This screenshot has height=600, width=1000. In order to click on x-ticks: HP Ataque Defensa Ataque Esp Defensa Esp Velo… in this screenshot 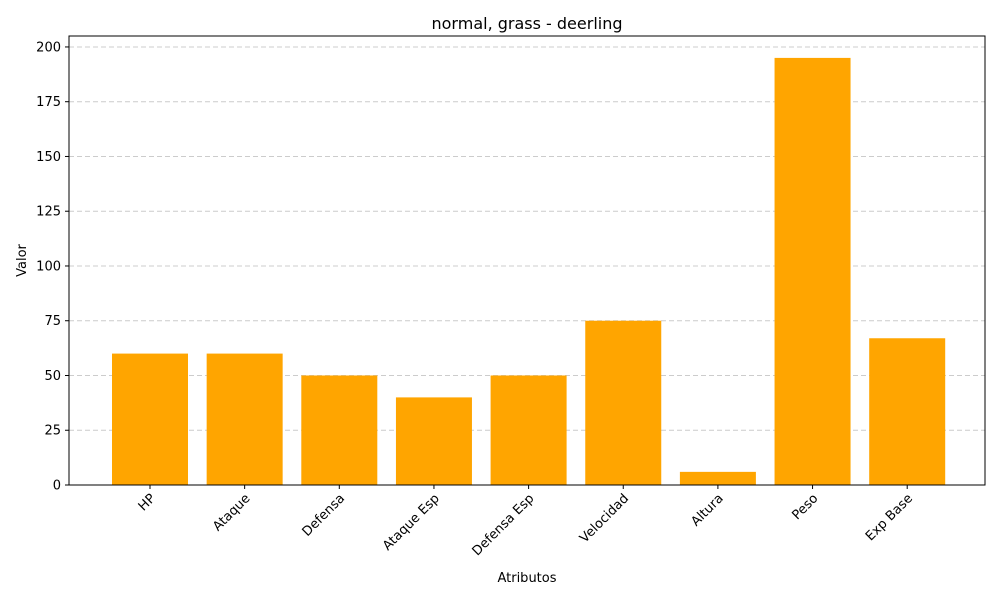, I will do `click(526, 522)`.